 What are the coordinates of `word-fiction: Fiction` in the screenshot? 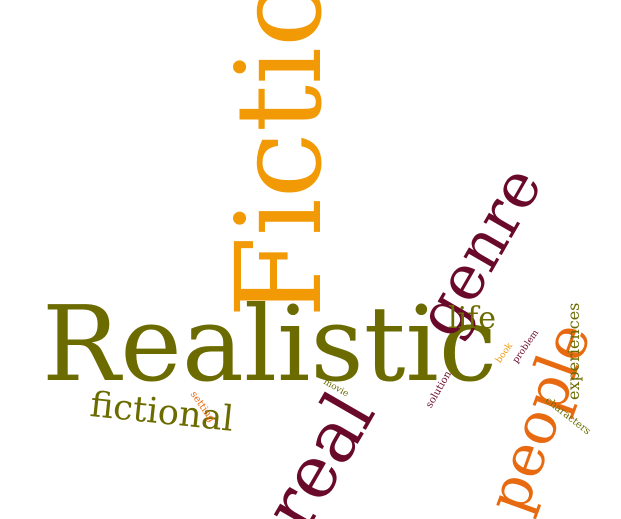 It's located at (279, 159).